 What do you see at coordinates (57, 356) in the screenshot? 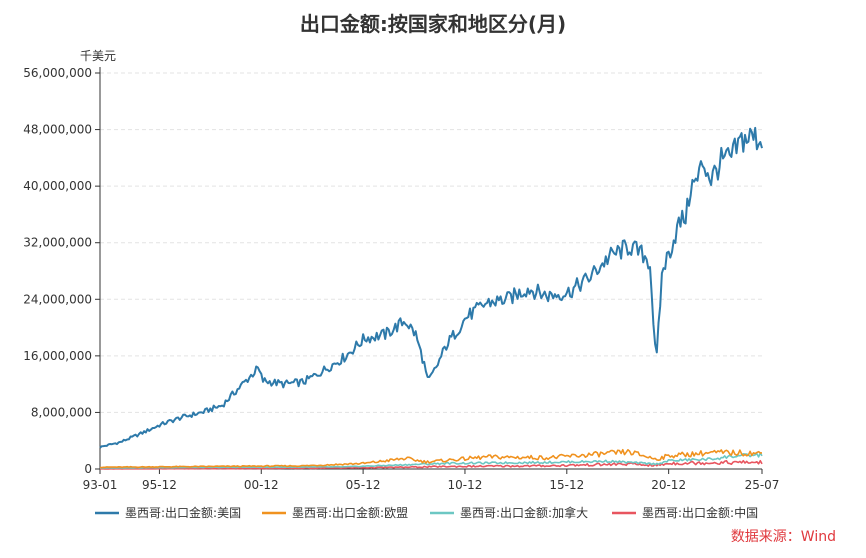
I see `y-tick-label: 16,000,000` at bounding box center [57, 356].